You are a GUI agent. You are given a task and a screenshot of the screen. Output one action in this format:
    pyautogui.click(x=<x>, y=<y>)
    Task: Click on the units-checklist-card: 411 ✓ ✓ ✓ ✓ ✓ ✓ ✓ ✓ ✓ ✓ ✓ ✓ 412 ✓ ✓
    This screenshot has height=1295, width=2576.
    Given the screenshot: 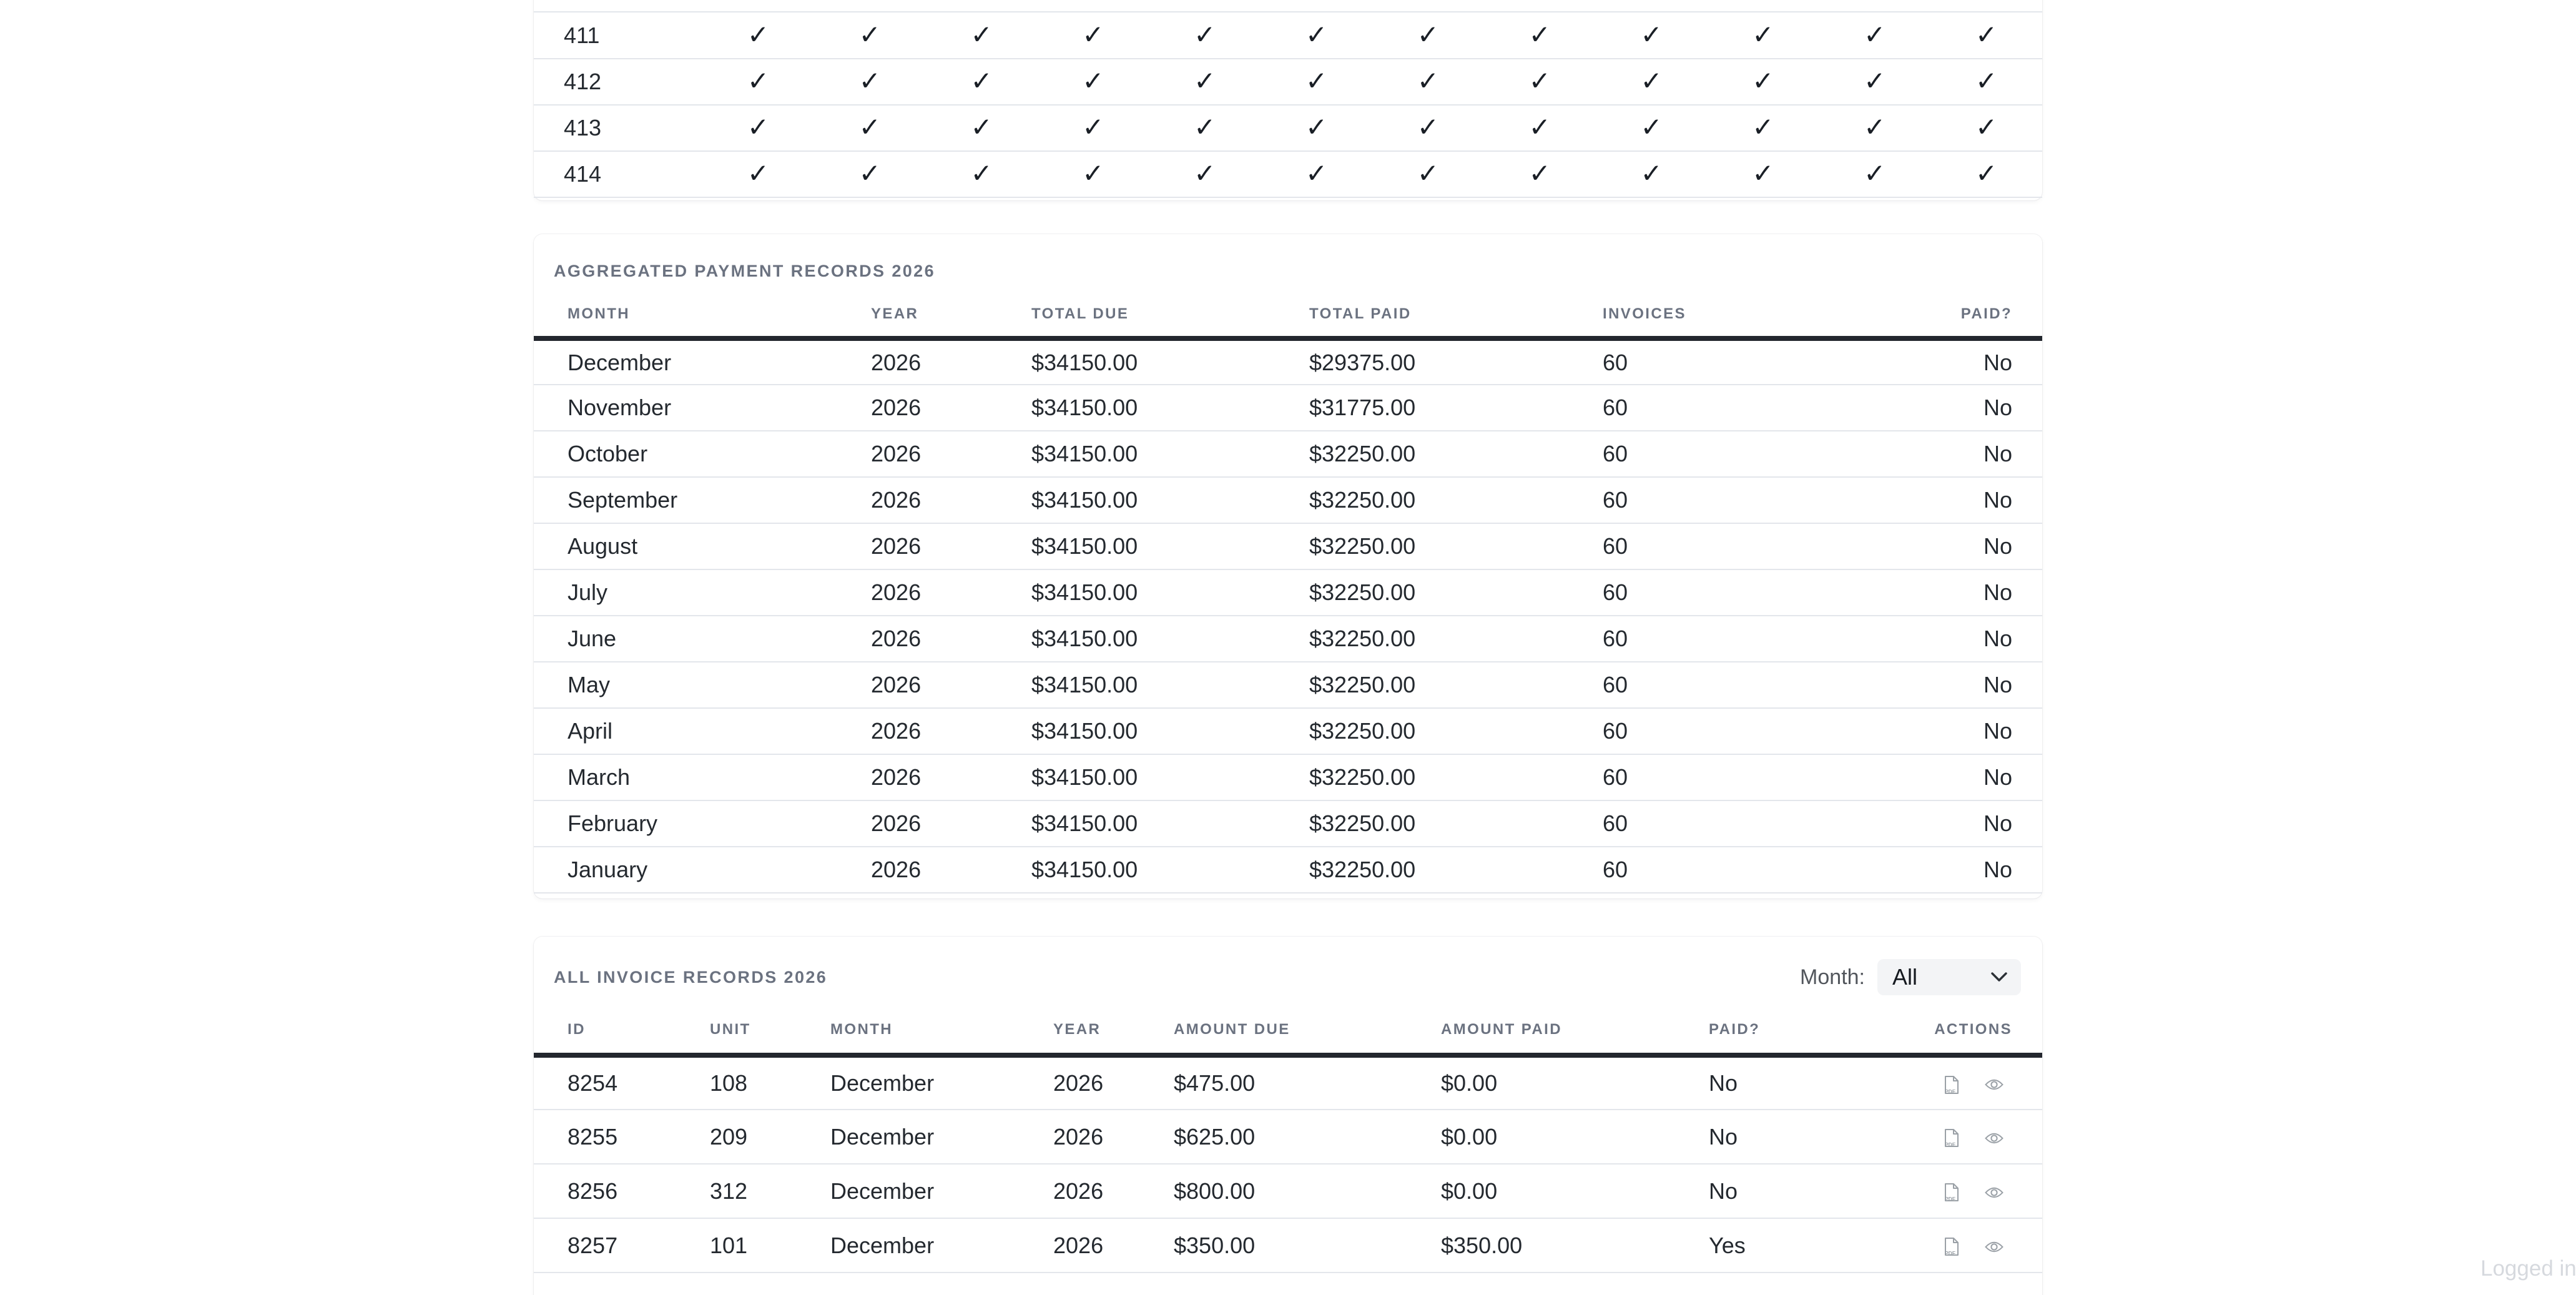 What is the action you would take?
    pyautogui.click(x=1288, y=100)
    